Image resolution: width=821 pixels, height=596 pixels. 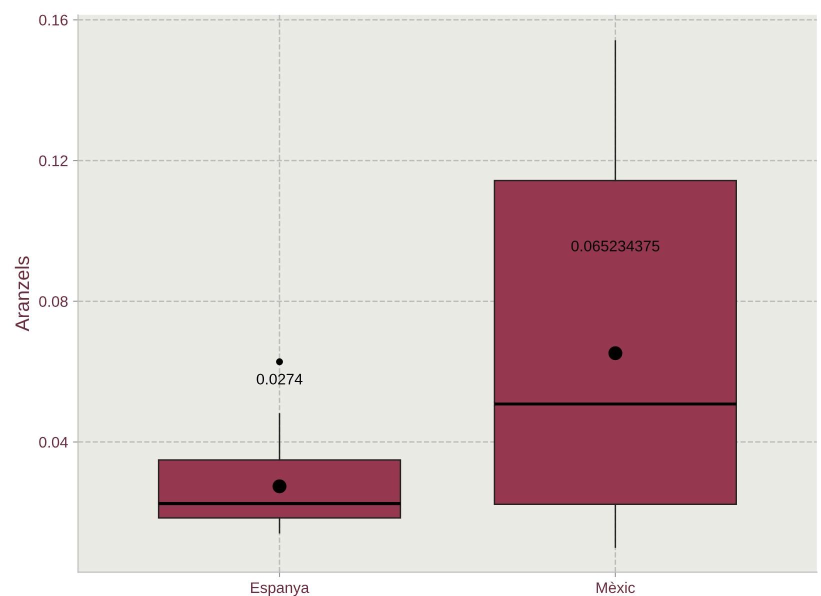 What do you see at coordinates (22, 294) in the screenshot?
I see `y-axis-title: Aranzels` at bounding box center [22, 294].